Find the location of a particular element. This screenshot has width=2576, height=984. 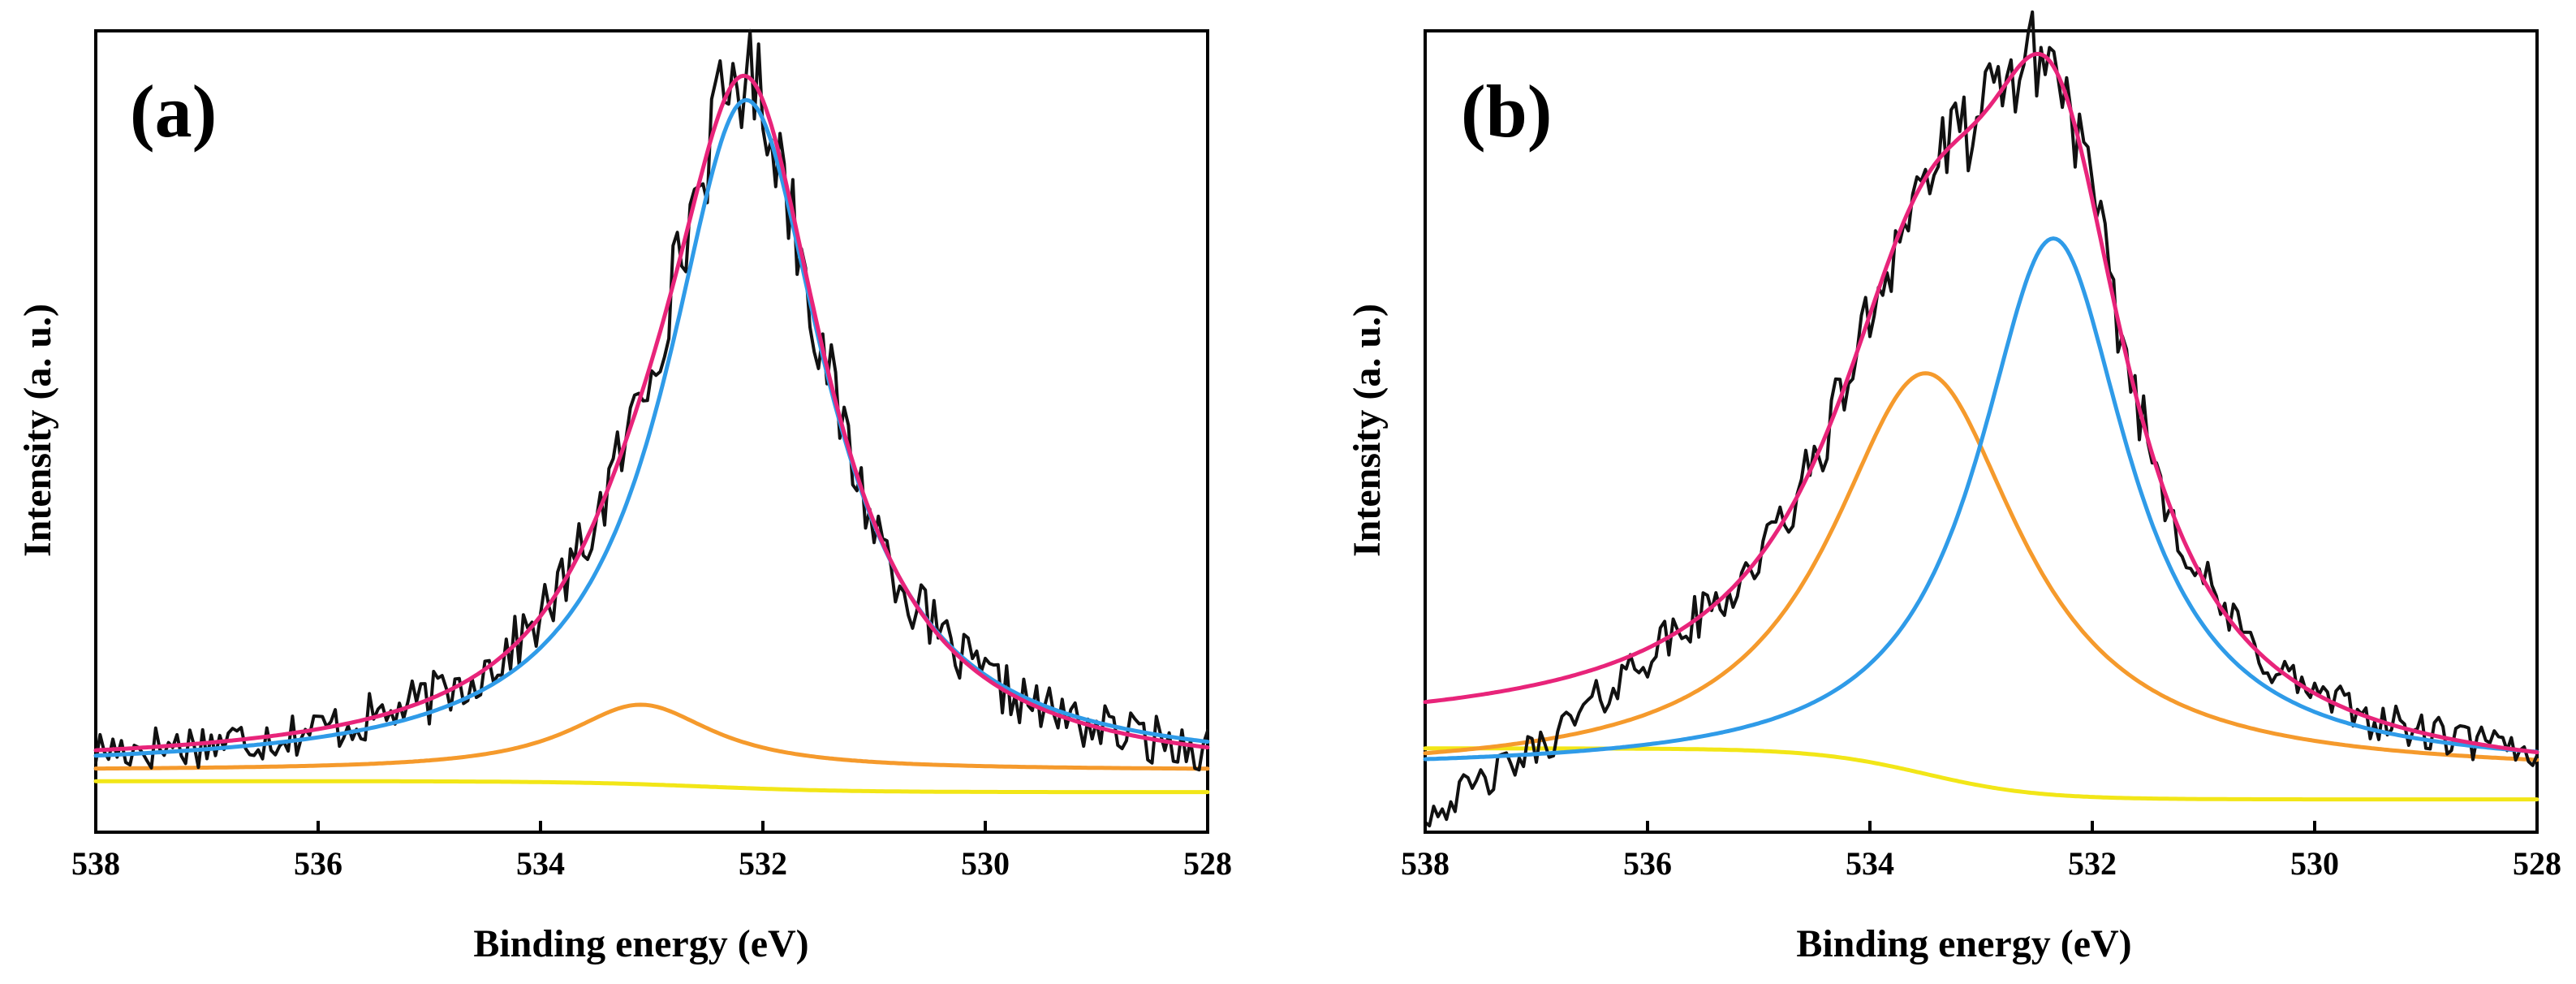

series-peak2-line is located at coordinates (651, 736).